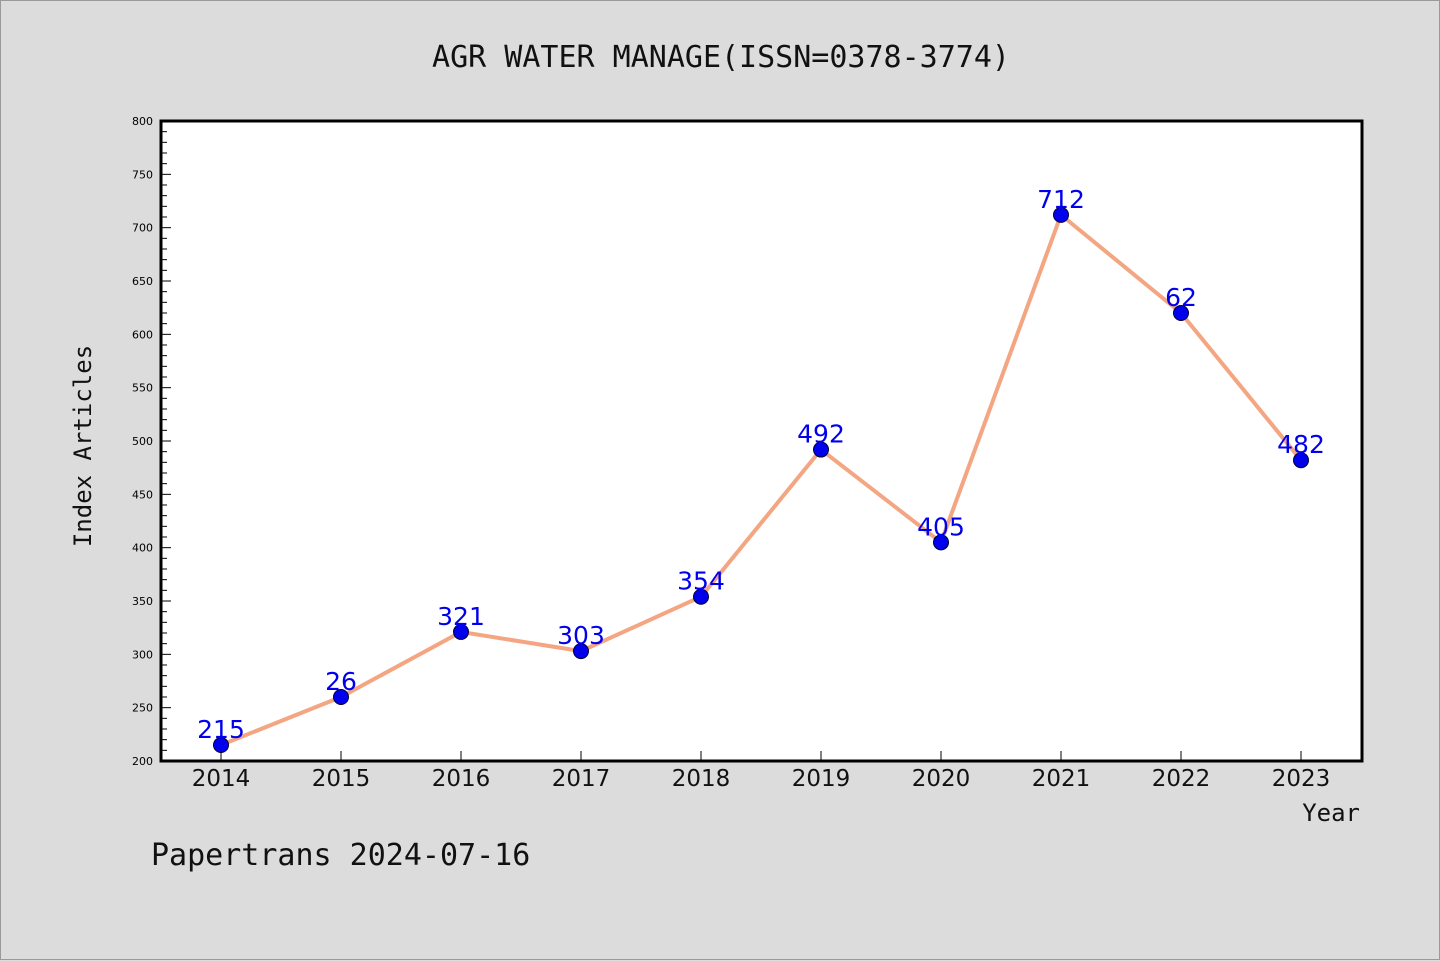 This screenshot has width=1440, height=961. I want to click on y-tick-label: 200, so click(142, 761).